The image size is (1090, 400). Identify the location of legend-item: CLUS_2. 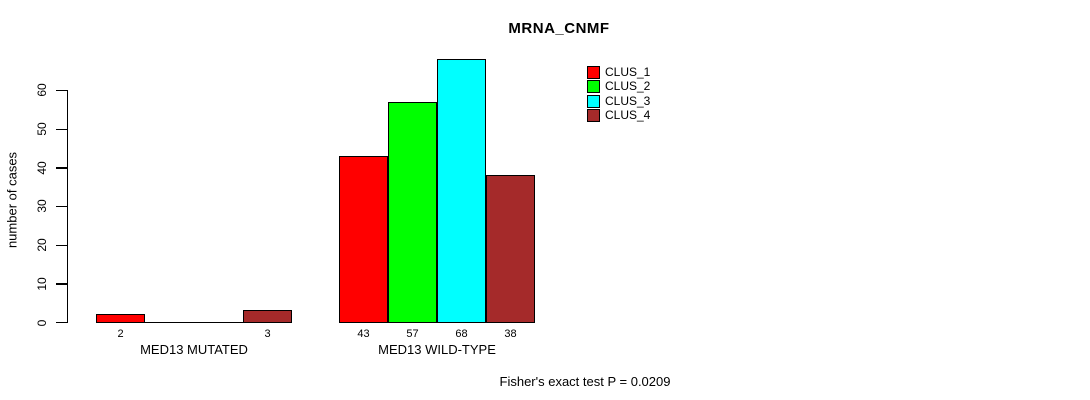
(619, 86).